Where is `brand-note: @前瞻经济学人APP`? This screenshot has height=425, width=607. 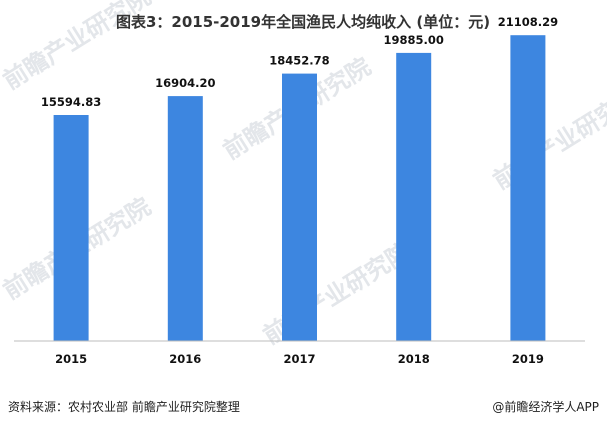 brand-note: @前瞻经济学人APP is located at coordinates (545, 406).